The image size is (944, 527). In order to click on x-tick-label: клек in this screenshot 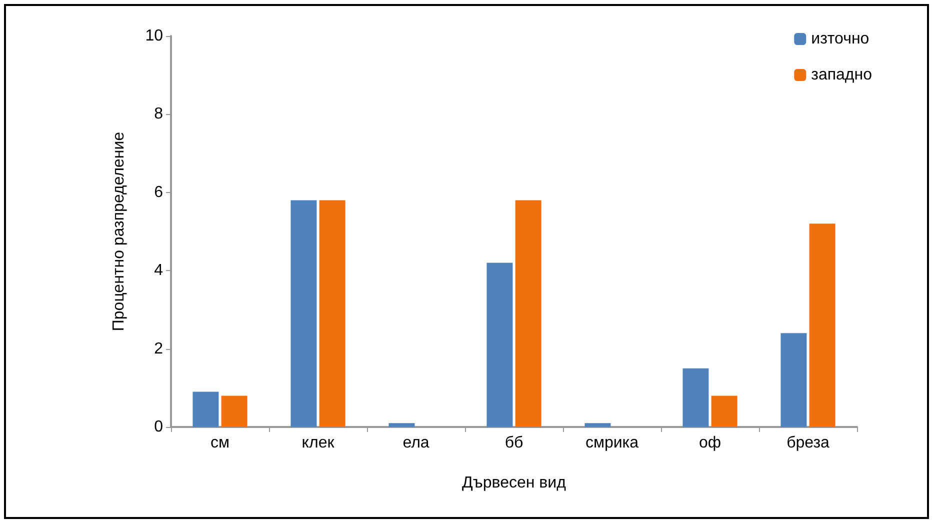, I will do `click(319, 443)`.